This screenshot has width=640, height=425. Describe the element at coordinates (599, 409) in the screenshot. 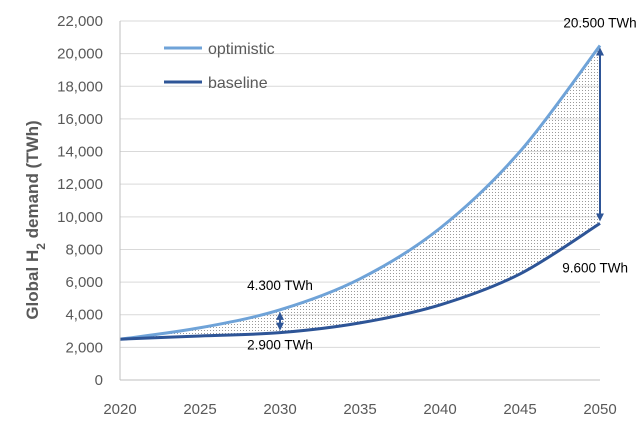

I see `x-tick-label: 2050` at that location.